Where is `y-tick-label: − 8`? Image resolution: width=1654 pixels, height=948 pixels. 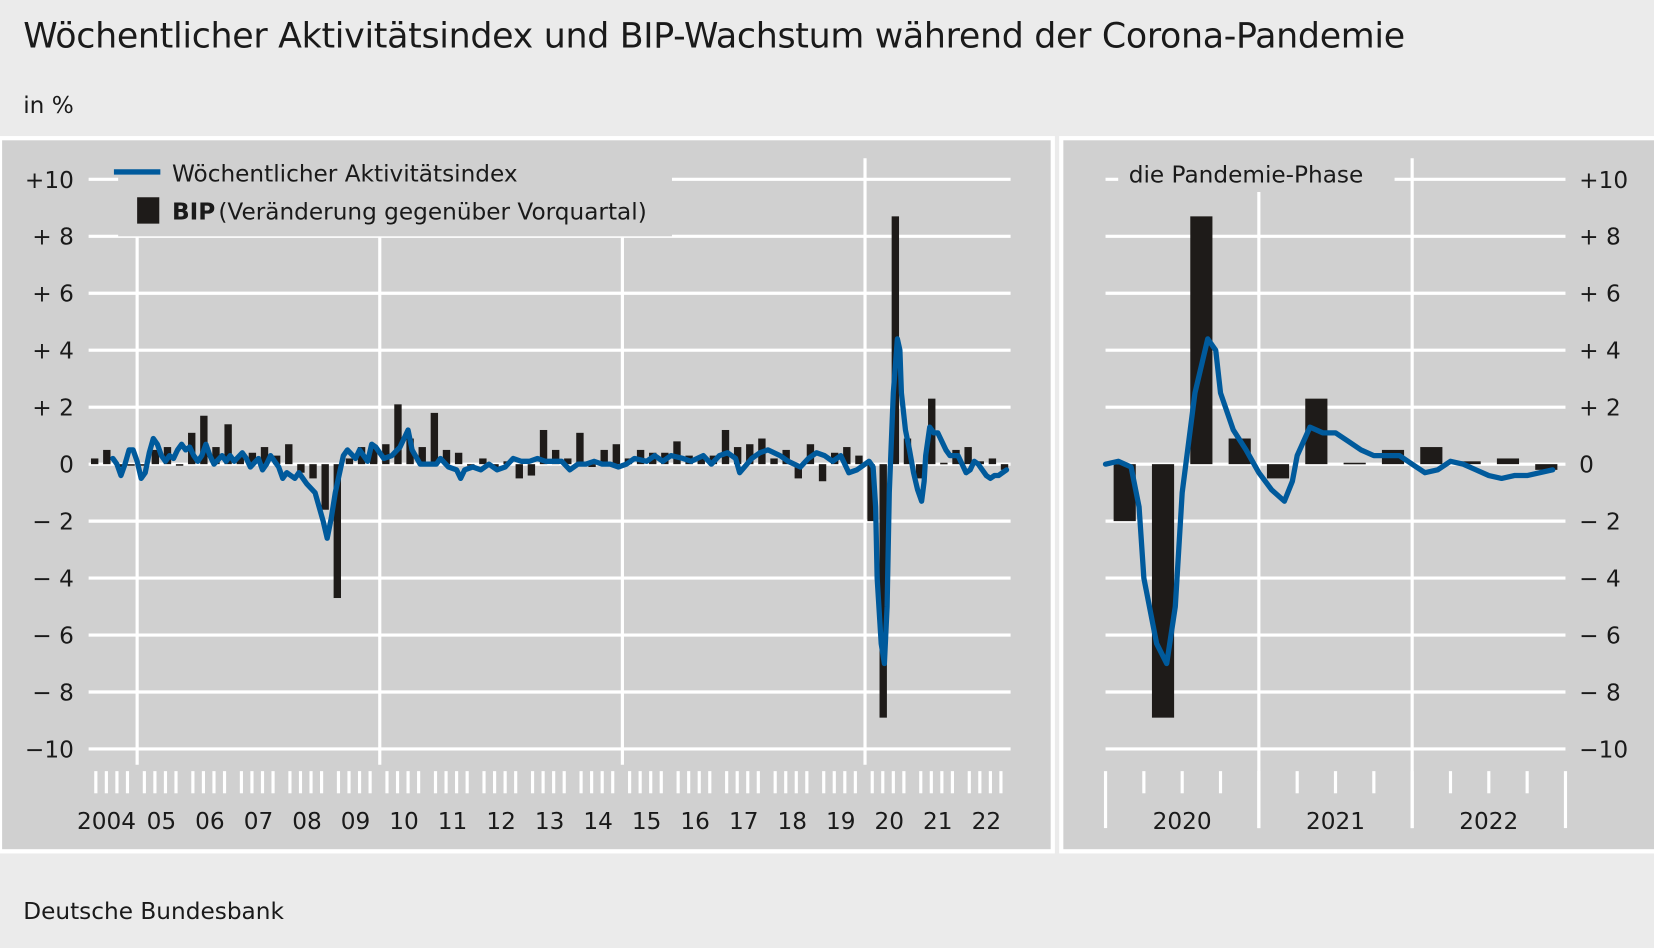 y-tick-label: − 8 is located at coordinates (1600, 692).